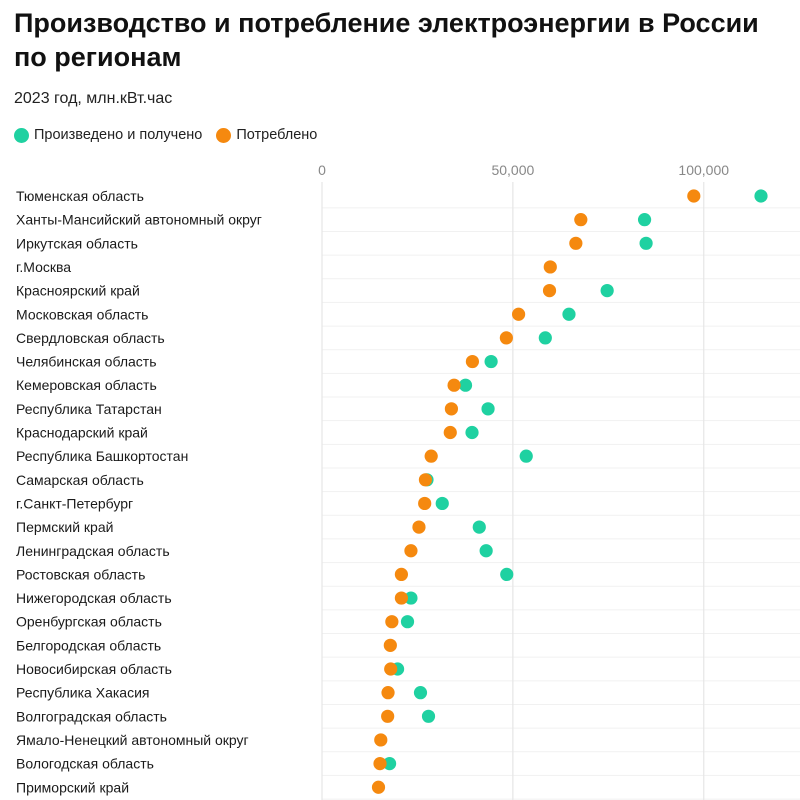  What do you see at coordinates (90, 338) in the screenshot?
I see `region-label: Свердловская область` at bounding box center [90, 338].